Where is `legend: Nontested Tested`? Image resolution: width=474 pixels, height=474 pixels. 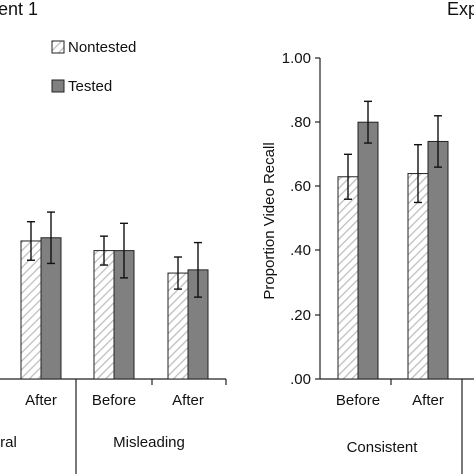 legend: Nontested Tested is located at coordinates (93, 67).